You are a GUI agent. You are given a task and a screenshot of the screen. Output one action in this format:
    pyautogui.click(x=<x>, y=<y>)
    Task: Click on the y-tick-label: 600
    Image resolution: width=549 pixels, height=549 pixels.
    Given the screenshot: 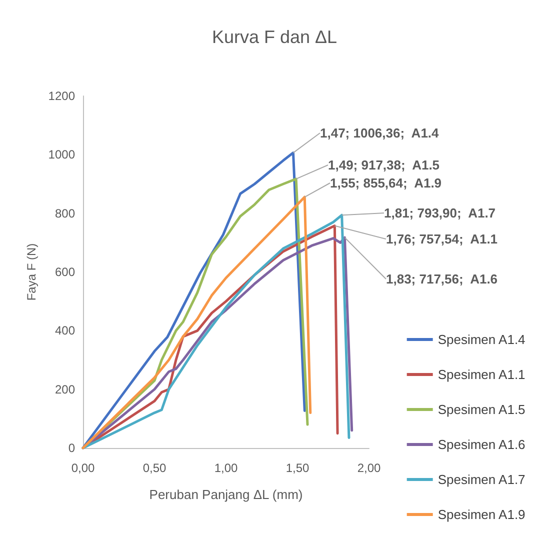 What is the action you would take?
    pyautogui.click(x=65, y=272)
    